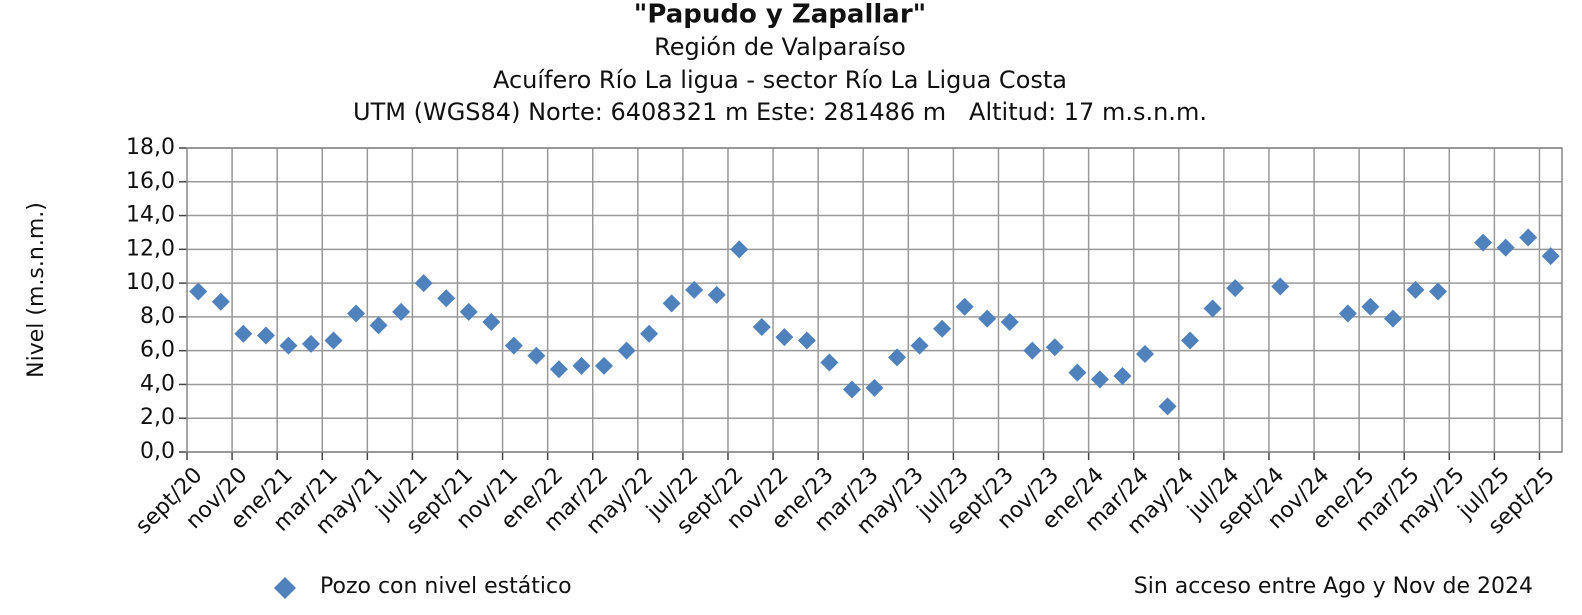 This screenshot has height=615, width=1582. Describe the element at coordinates (150, 147) in the screenshot. I see `y-tick-label: 18,0` at that location.